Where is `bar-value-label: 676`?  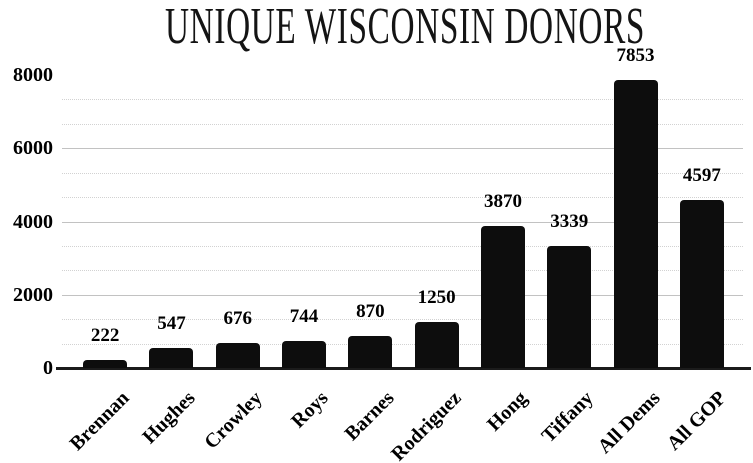
bar-value-label: 676 is located at coordinates (237, 319).